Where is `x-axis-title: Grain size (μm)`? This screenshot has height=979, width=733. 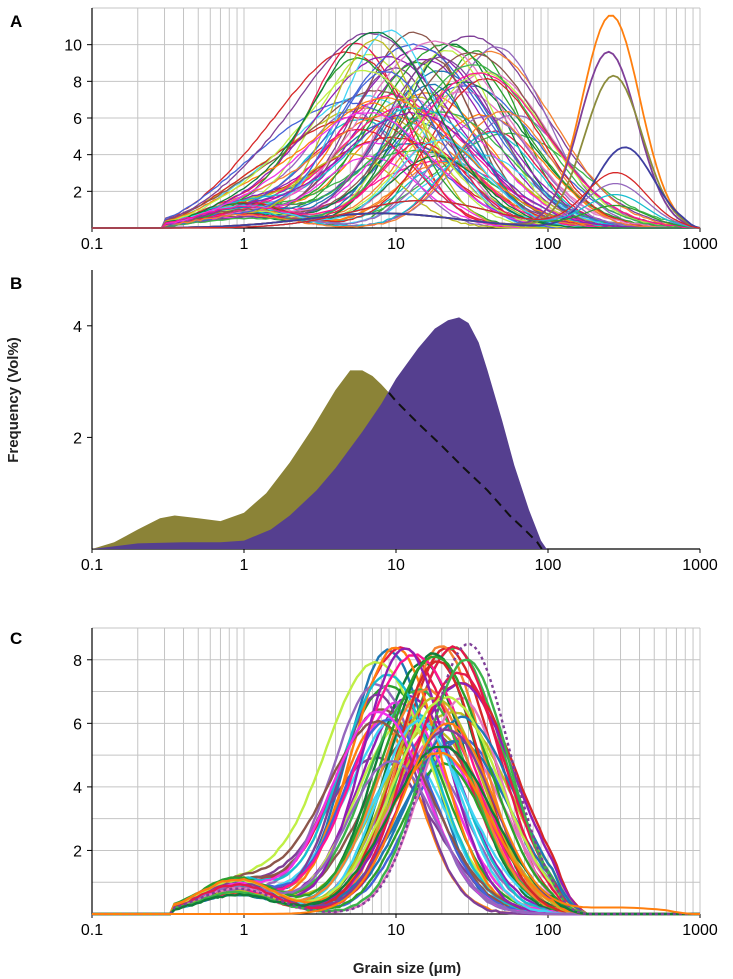
x-axis-title: Grain size (μm) is located at coordinates (407, 968).